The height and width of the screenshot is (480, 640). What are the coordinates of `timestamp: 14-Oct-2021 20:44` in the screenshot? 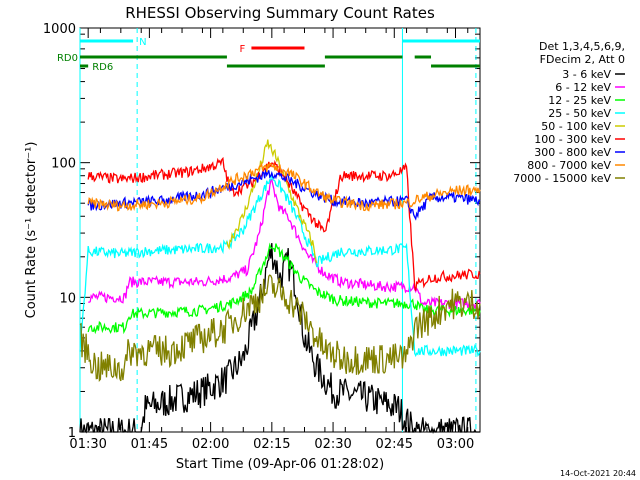 It's located at (598, 473).